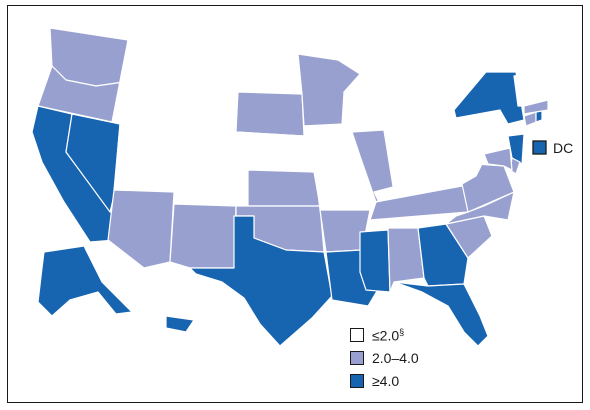 Image resolution: width=590 pixels, height=410 pixels. What do you see at coordinates (386, 381) in the screenshot?
I see `legend-label-high: ≥4.0` at bounding box center [386, 381].